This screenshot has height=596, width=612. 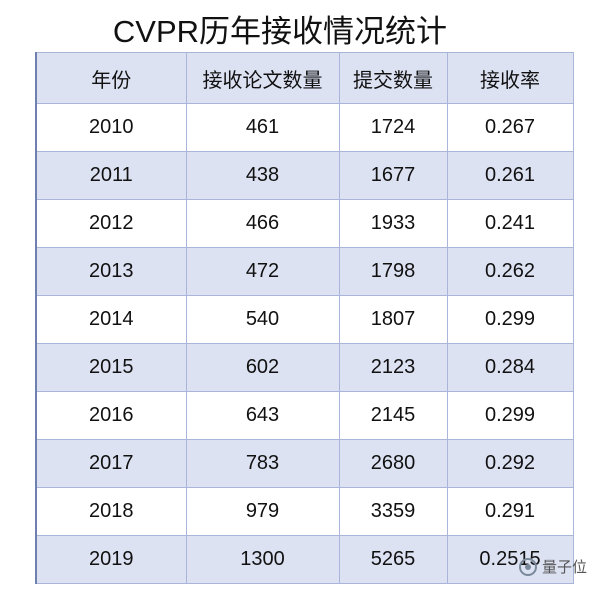 What do you see at coordinates (510, 367) in the screenshot?
I see `table-cell: 0.284` at bounding box center [510, 367].